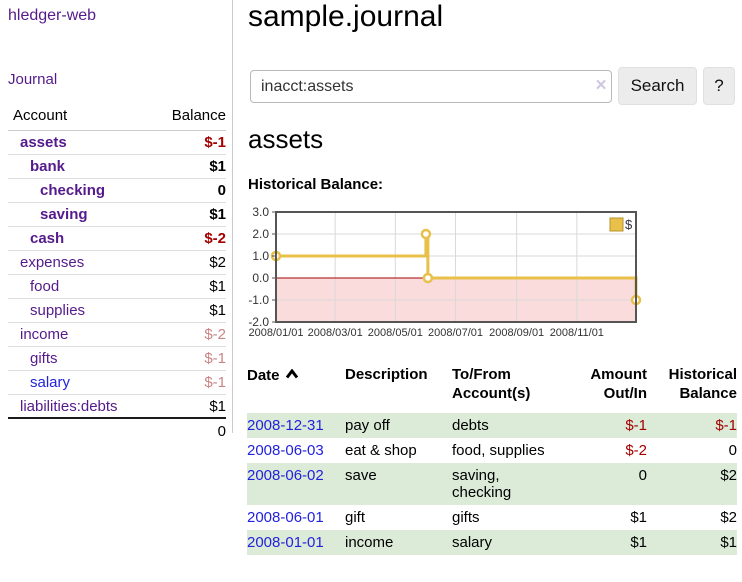 This screenshot has height=582, width=742. I want to click on accounts-column-header: To/From Account(s), so click(491, 384).